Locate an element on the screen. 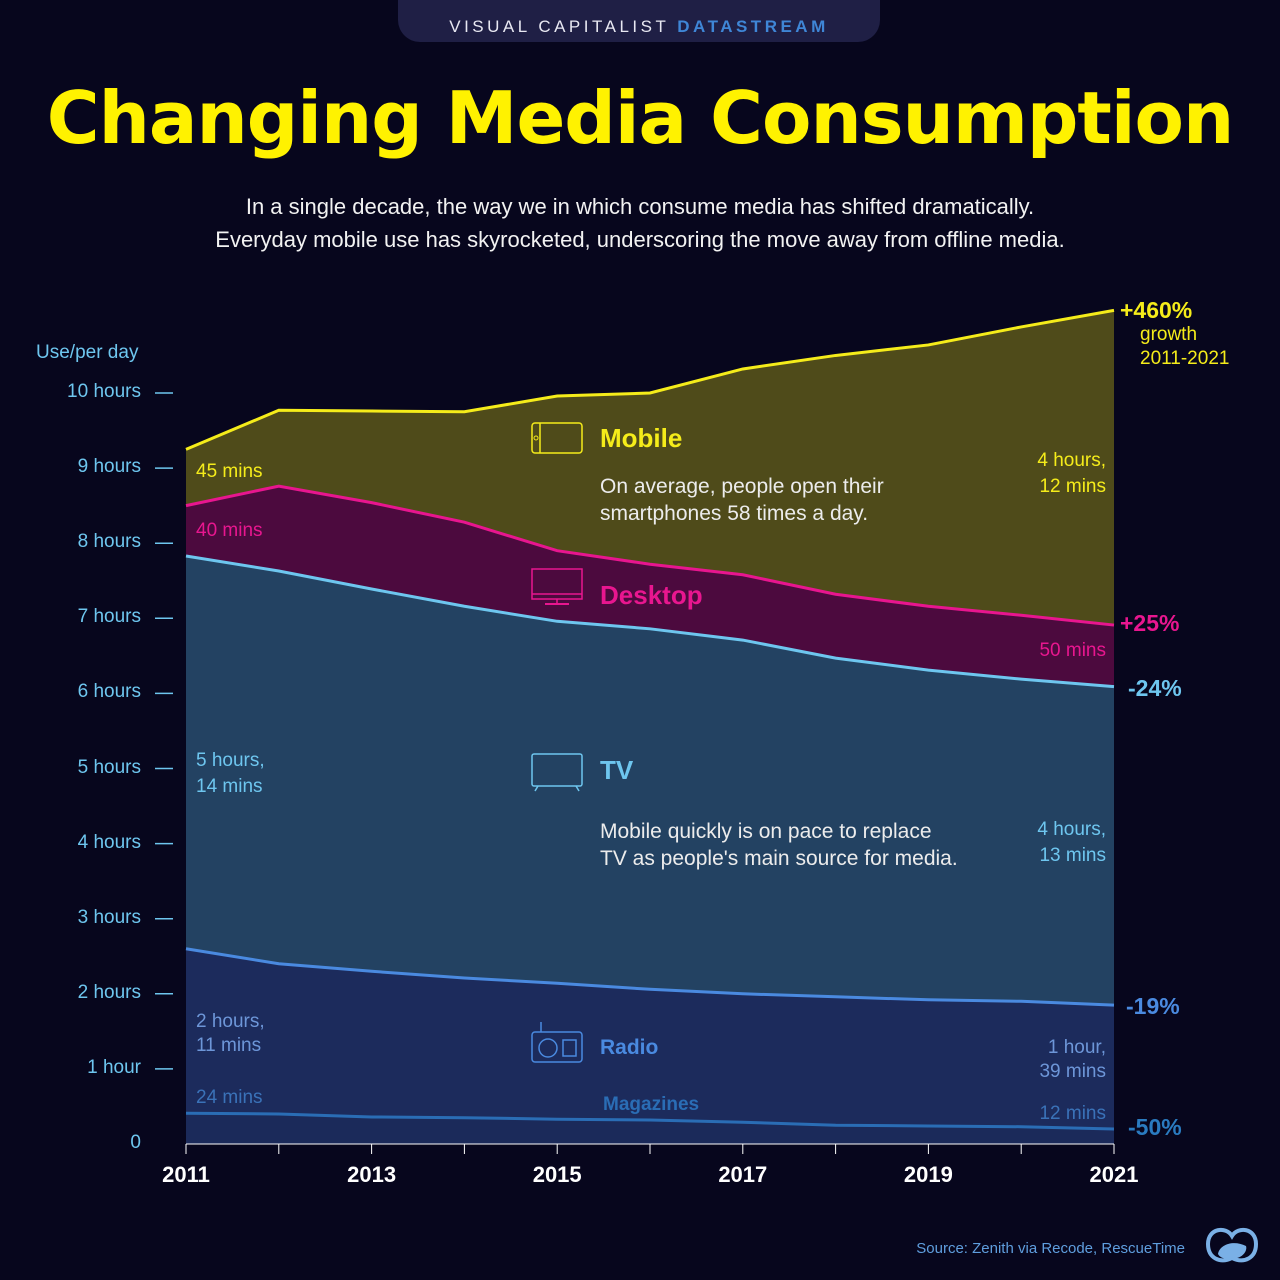  visual-capitalist-logo-icon is located at coordinates (1232, 1245).